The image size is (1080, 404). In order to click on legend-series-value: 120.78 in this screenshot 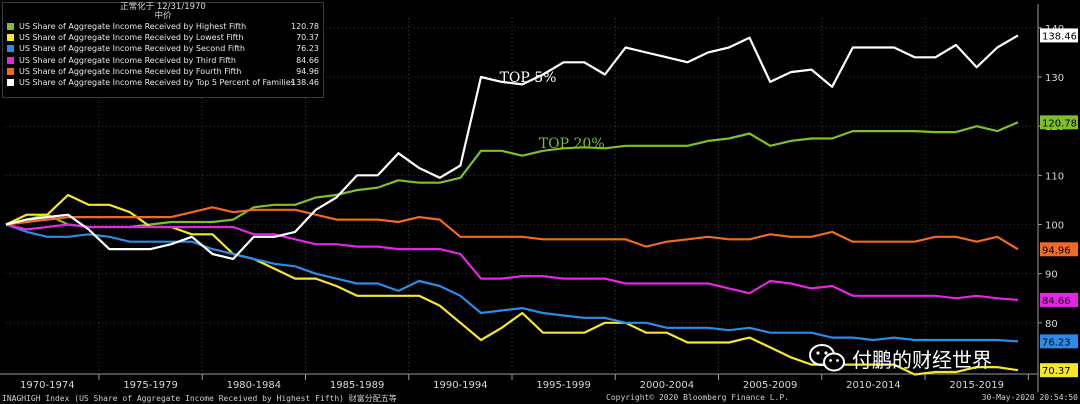, I will do `click(305, 26)`.